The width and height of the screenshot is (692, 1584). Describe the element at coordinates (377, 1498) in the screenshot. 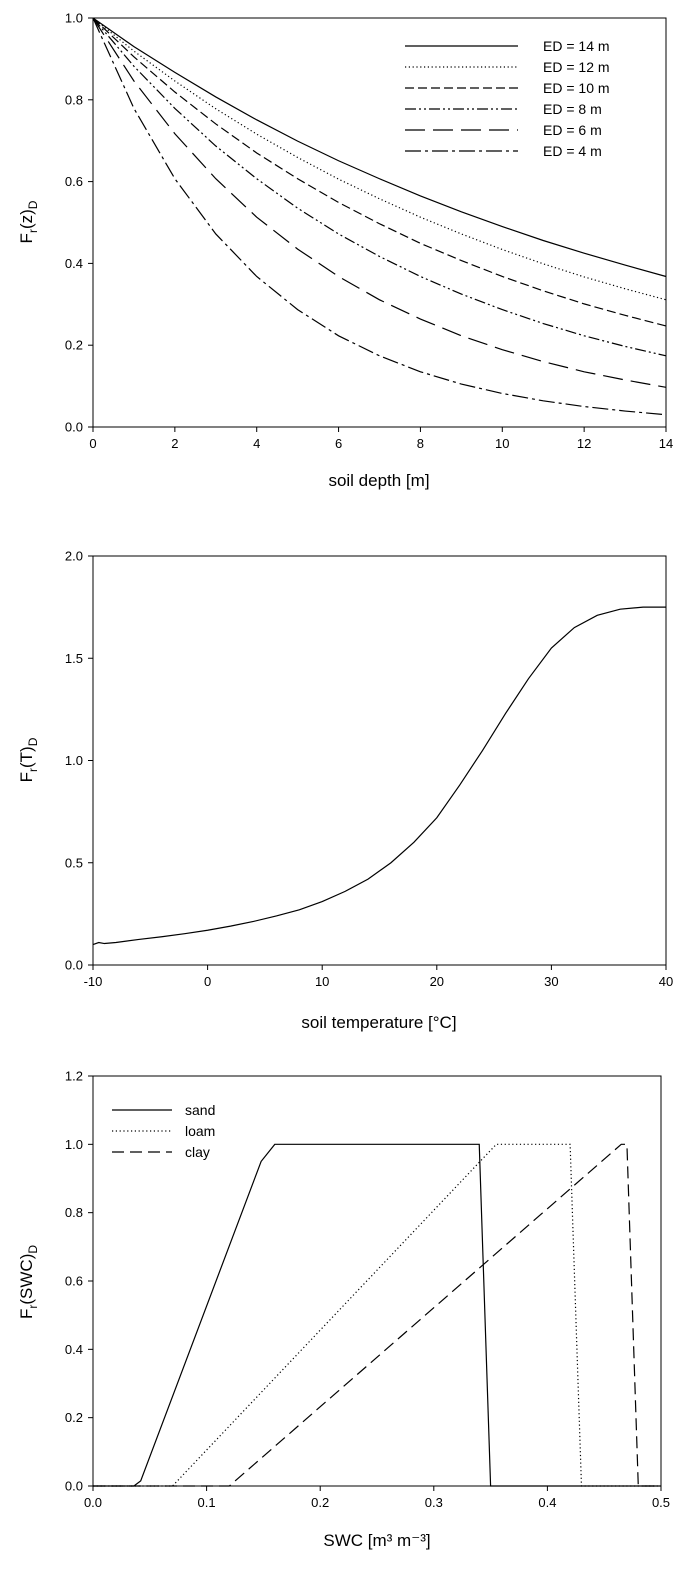

I see `swc-chart-x-axis: 0.0 0.1 0.2 0.3 0.4 0.5` at that location.